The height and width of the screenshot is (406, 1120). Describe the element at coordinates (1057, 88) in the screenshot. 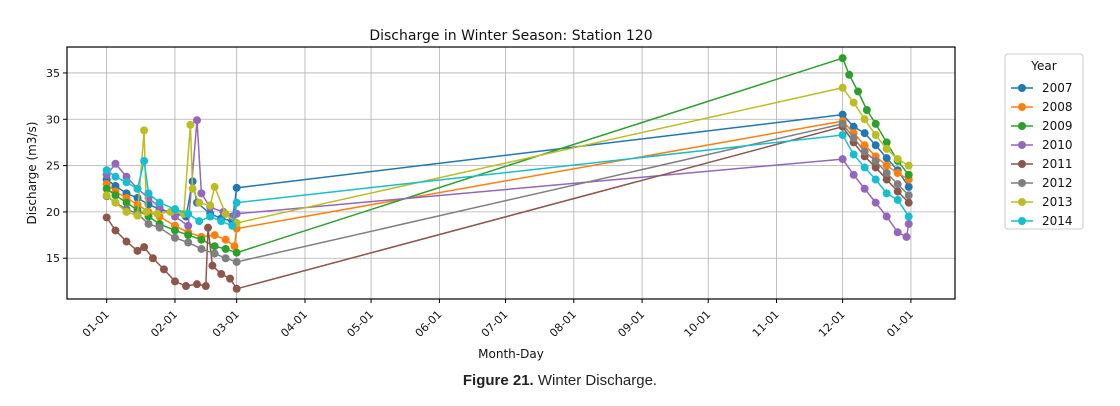

I see `legend-label-2007: 2007` at that location.